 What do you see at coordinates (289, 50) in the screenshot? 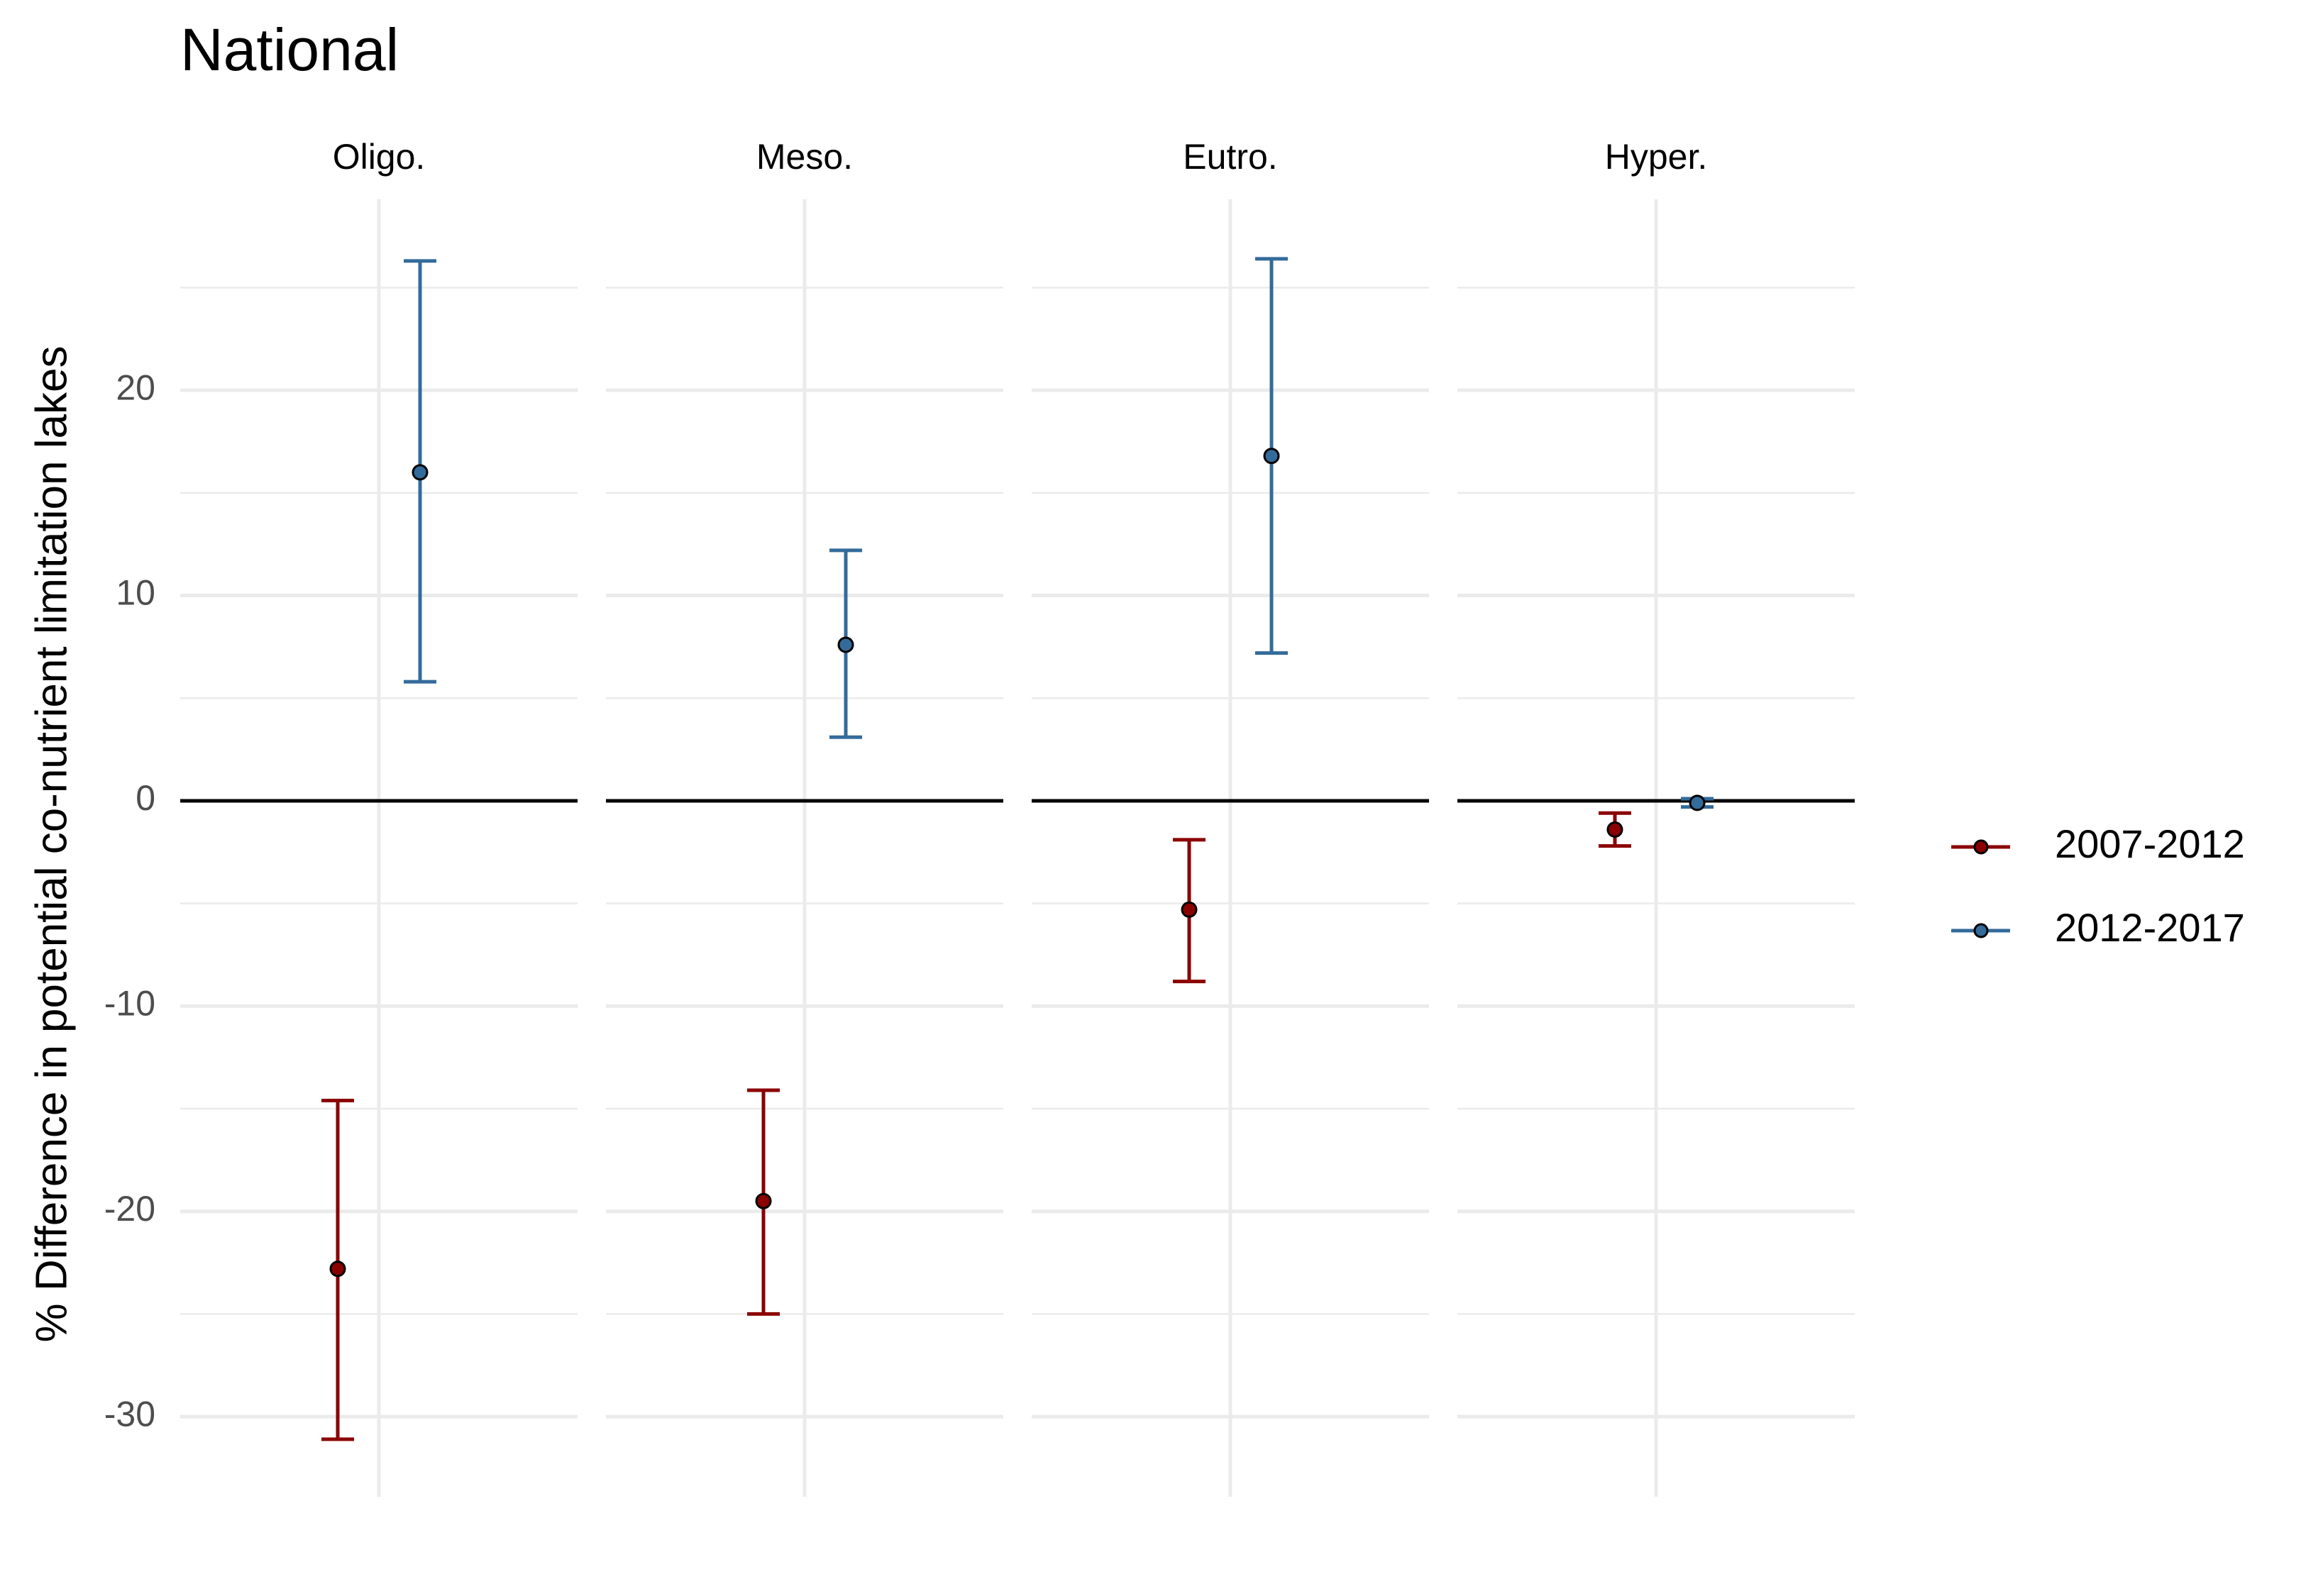
I see `chart-title: National` at bounding box center [289, 50].